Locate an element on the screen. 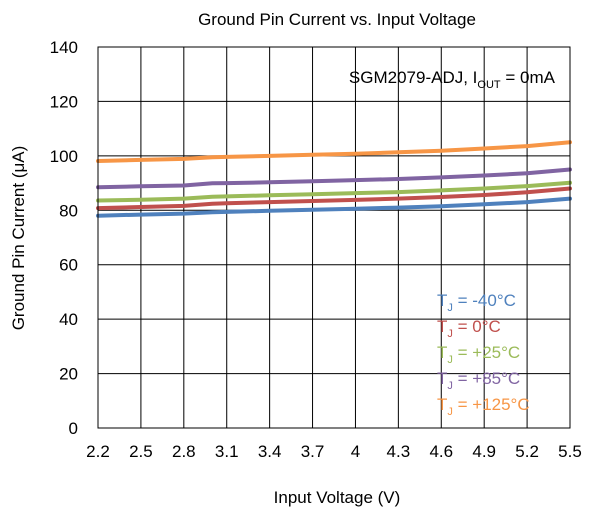  x-axis-title: Input Voltage (V) is located at coordinates (337, 497).